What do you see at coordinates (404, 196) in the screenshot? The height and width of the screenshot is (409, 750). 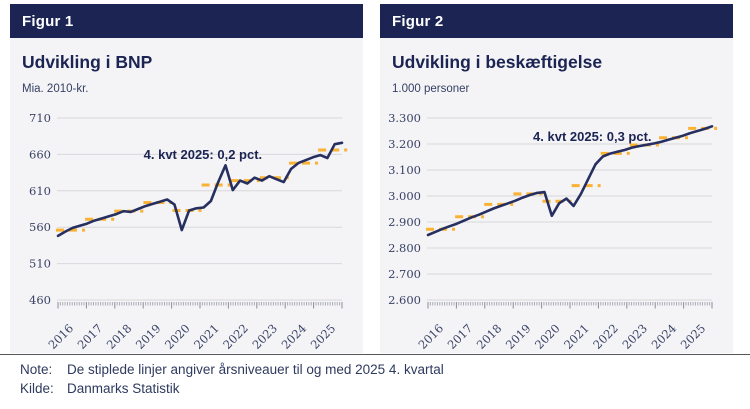 I see `y-tick-label: 3.000` at bounding box center [404, 196].